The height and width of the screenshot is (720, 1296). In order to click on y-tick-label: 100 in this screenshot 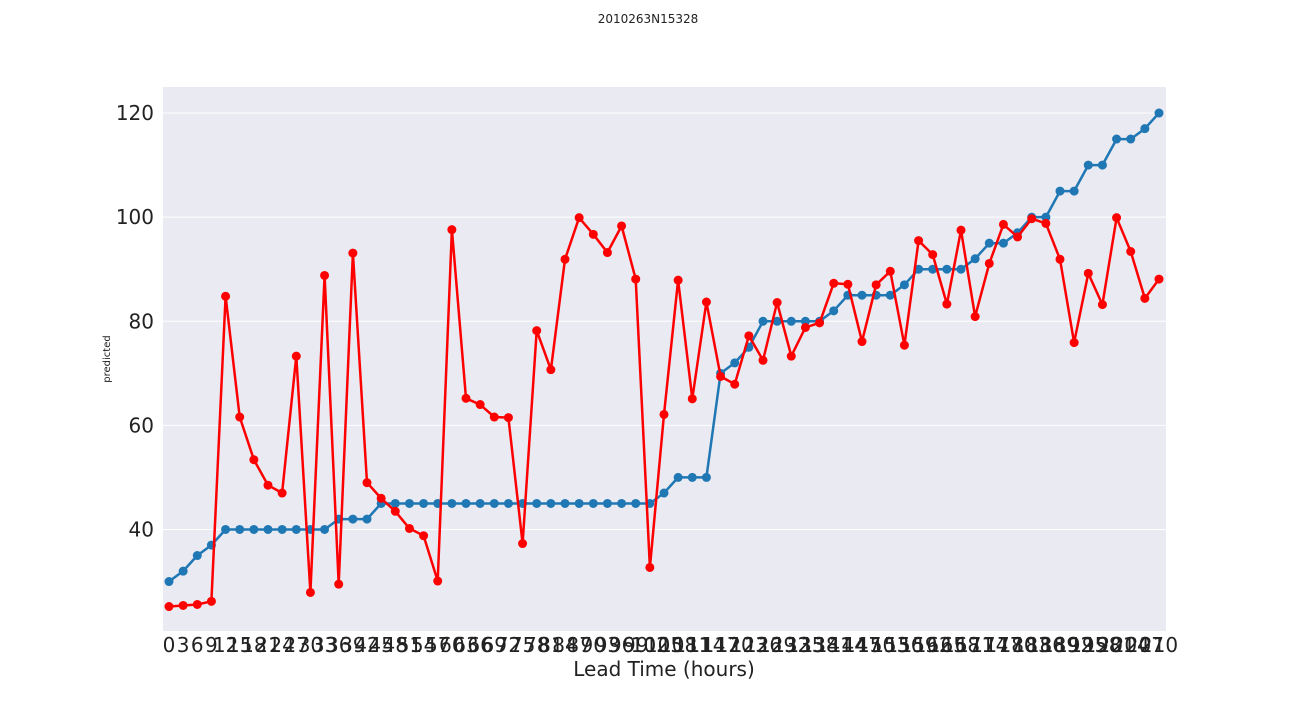, I will do `click(135, 217)`.